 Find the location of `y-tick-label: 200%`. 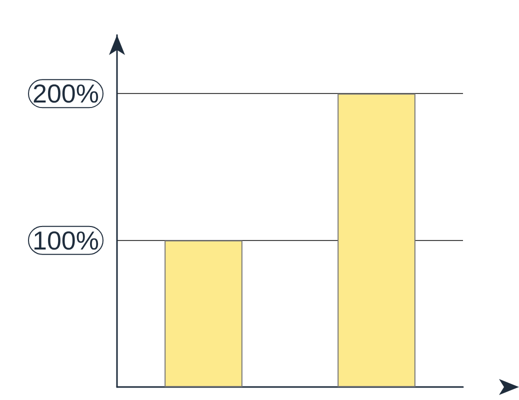

y-tick-label: 200% is located at coordinates (65, 93).